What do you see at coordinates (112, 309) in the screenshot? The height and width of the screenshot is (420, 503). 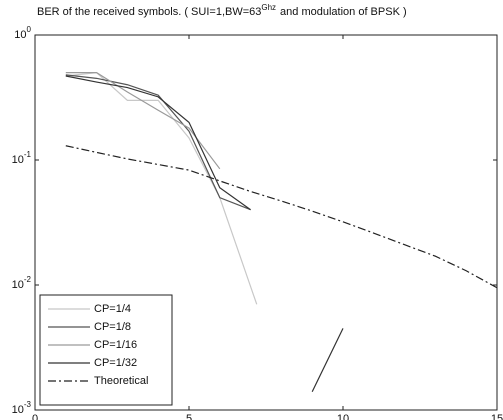 I see `legend-label: CP=1/4` at bounding box center [112, 309].